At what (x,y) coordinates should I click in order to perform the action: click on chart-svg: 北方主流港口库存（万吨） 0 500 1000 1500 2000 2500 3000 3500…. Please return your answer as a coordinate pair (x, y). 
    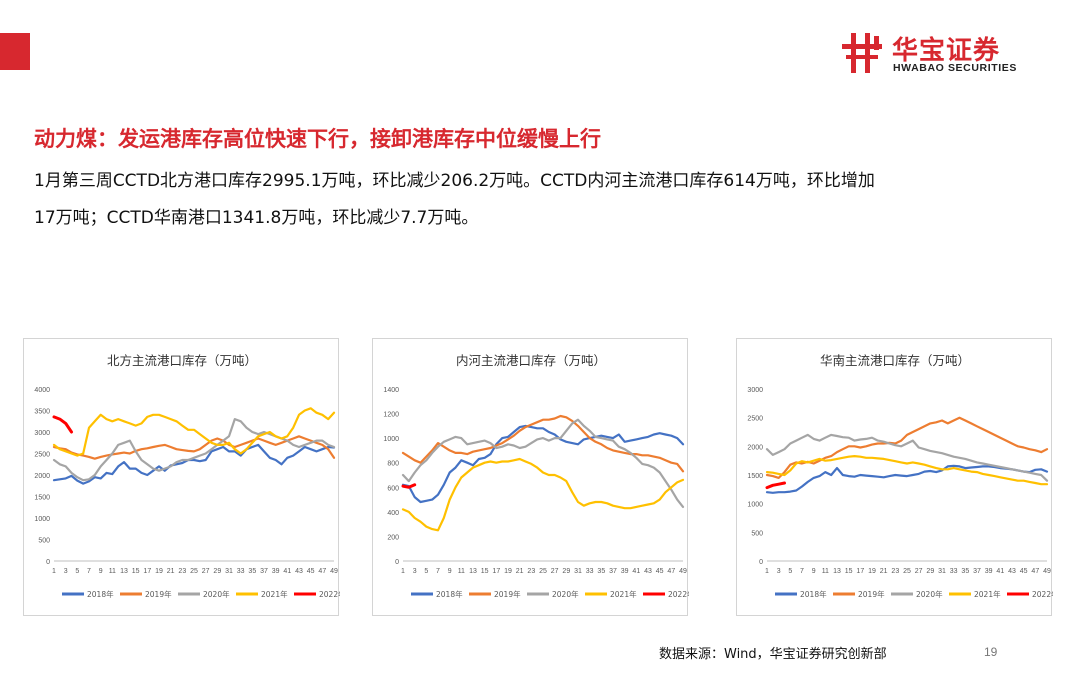
    Looking at the image, I should click on (187, 476).